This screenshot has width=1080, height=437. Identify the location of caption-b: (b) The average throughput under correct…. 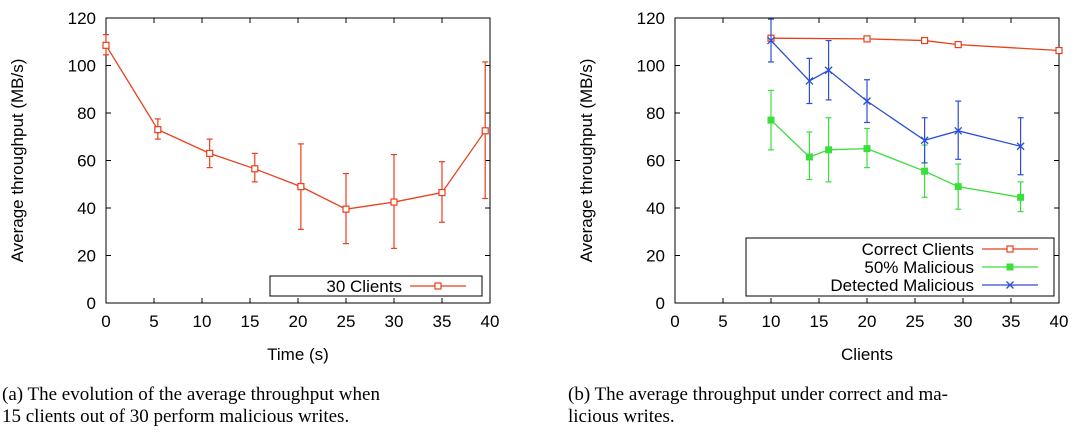
(824, 406).